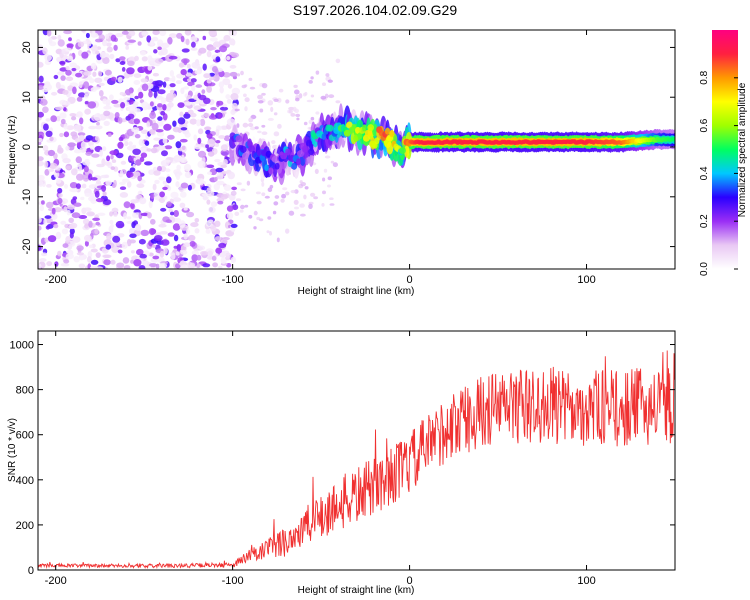 This screenshot has height=600, width=750. What do you see at coordinates (704, 125) in the screenshot?
I see `colorbar-tick-label: 0.6` at bounding box center [704, 125].